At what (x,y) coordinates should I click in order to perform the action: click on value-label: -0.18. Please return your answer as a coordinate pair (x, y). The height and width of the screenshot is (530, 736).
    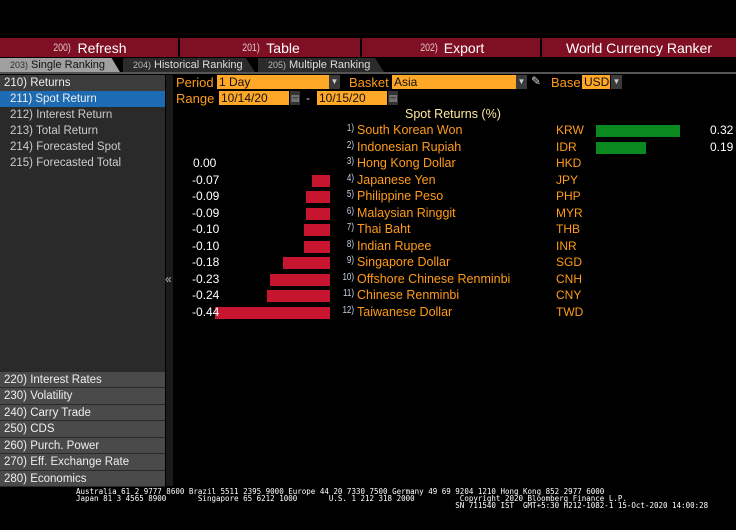
    Looking at the image, I should click on (206, 262).